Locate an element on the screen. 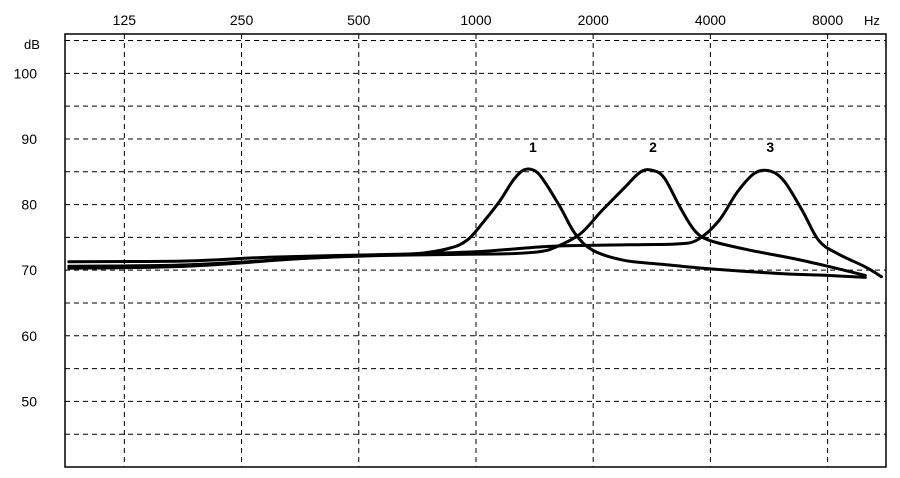 This screenshot has height=478, width=900. x-tick-label: 2000 is located at coordinates (593, 20).